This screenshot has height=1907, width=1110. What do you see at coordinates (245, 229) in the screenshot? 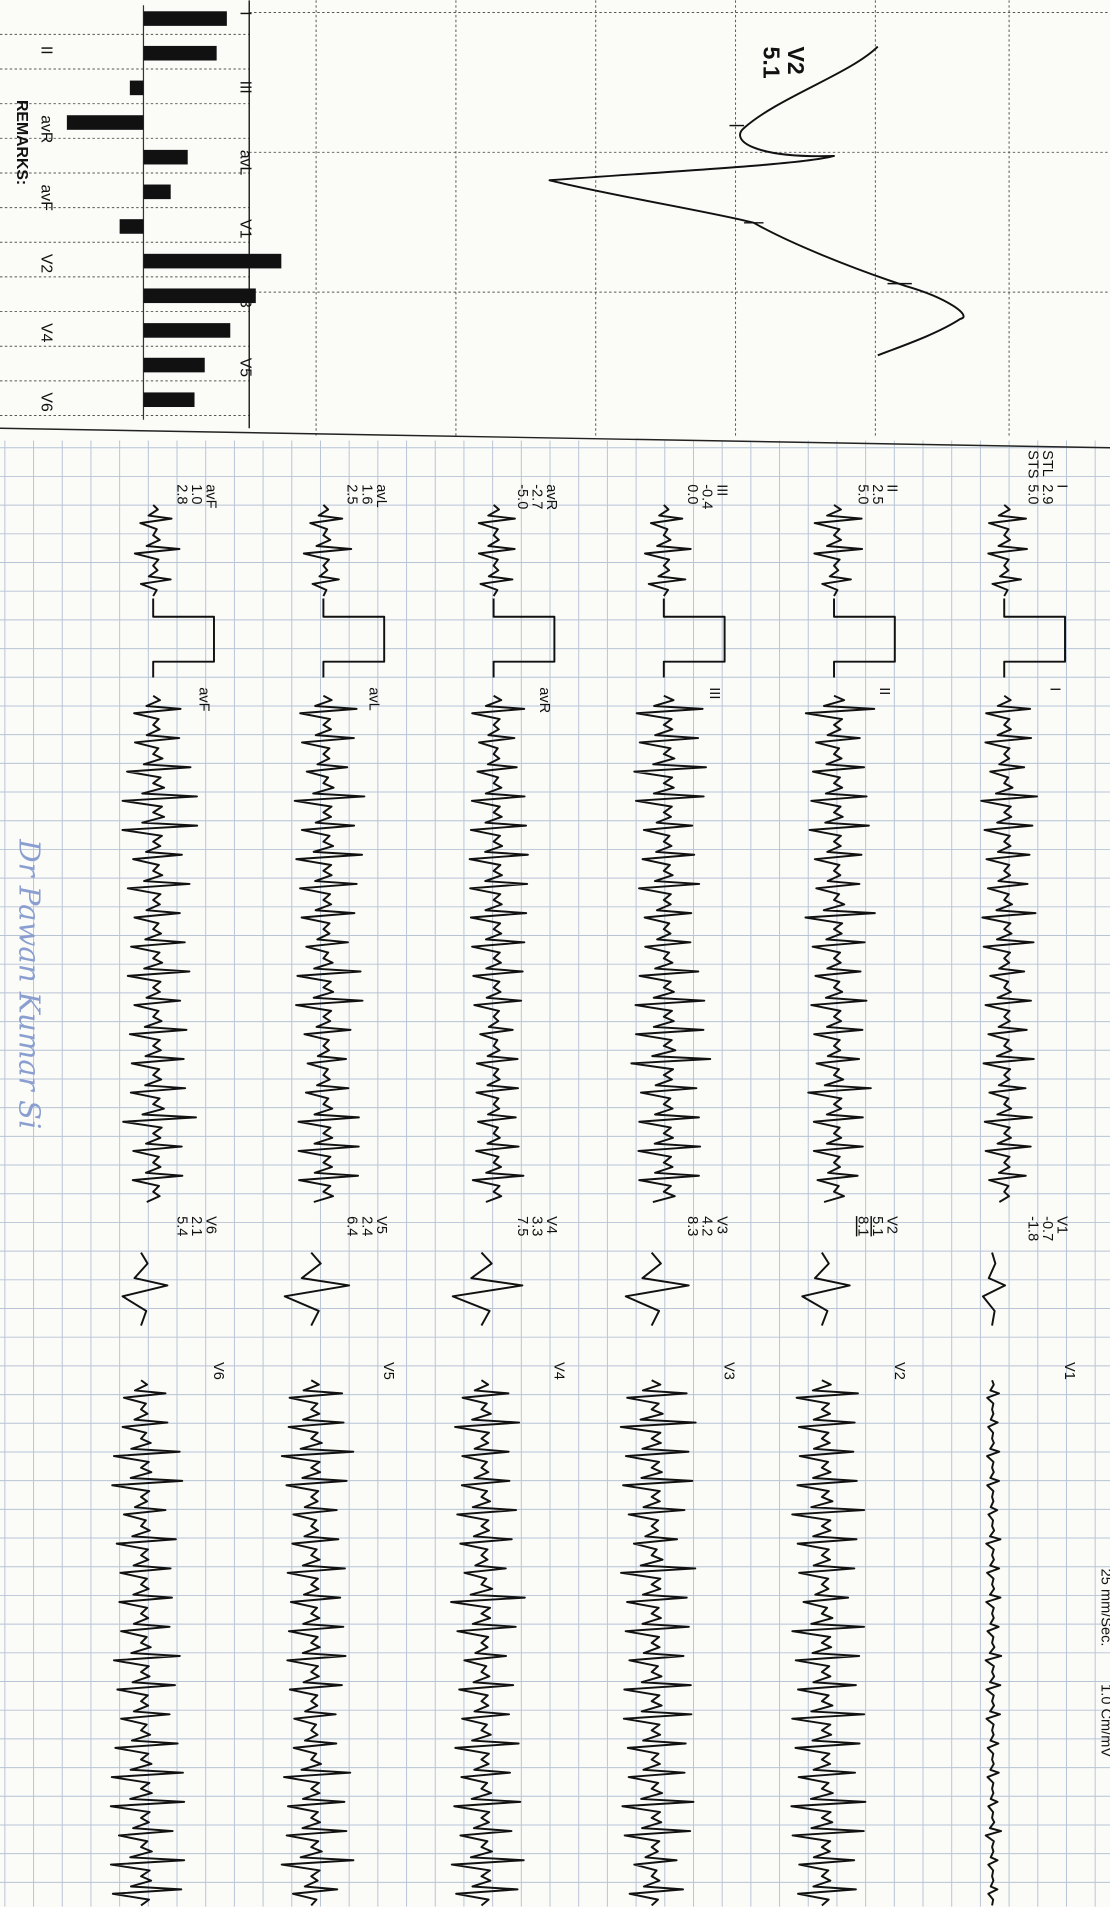
I see `summary-label: V1` at bounding box center [245, 229].